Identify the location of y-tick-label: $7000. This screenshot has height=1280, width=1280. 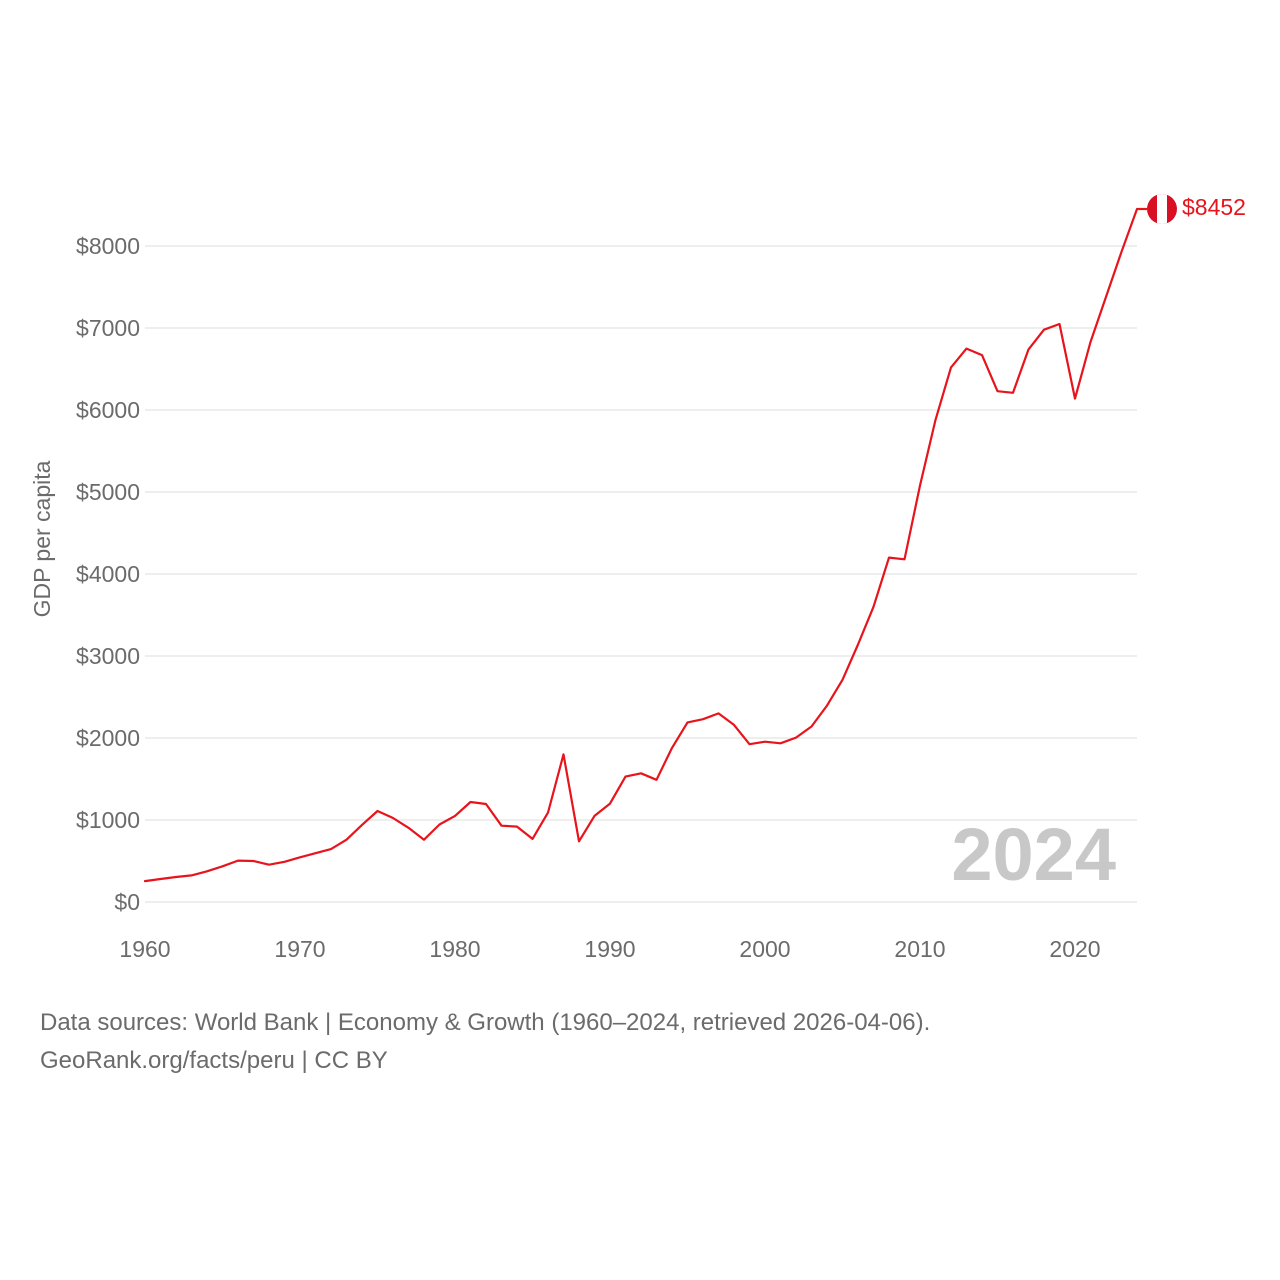
(108, 328).